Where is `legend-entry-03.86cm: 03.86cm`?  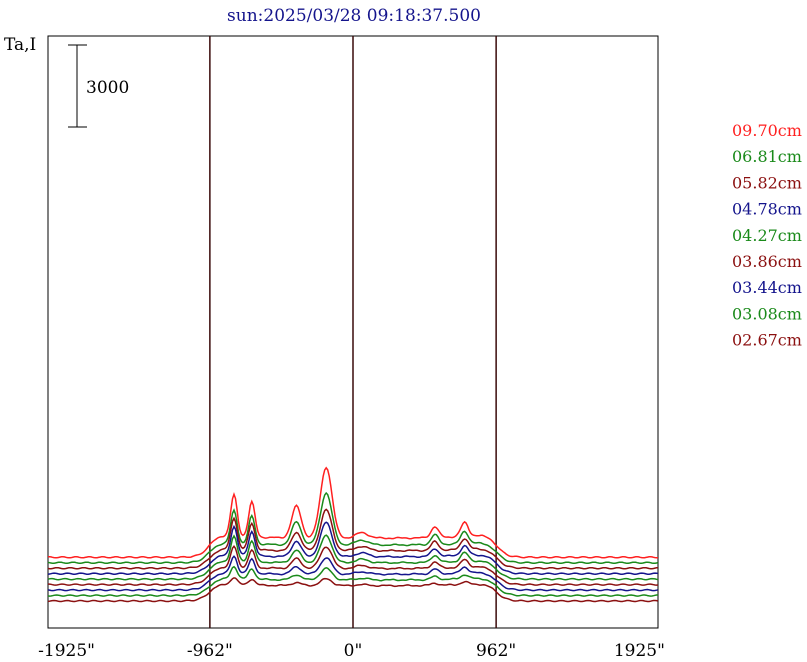
legend-entry-03.86cm: 03.86cm is located at coordinates (767, 261).